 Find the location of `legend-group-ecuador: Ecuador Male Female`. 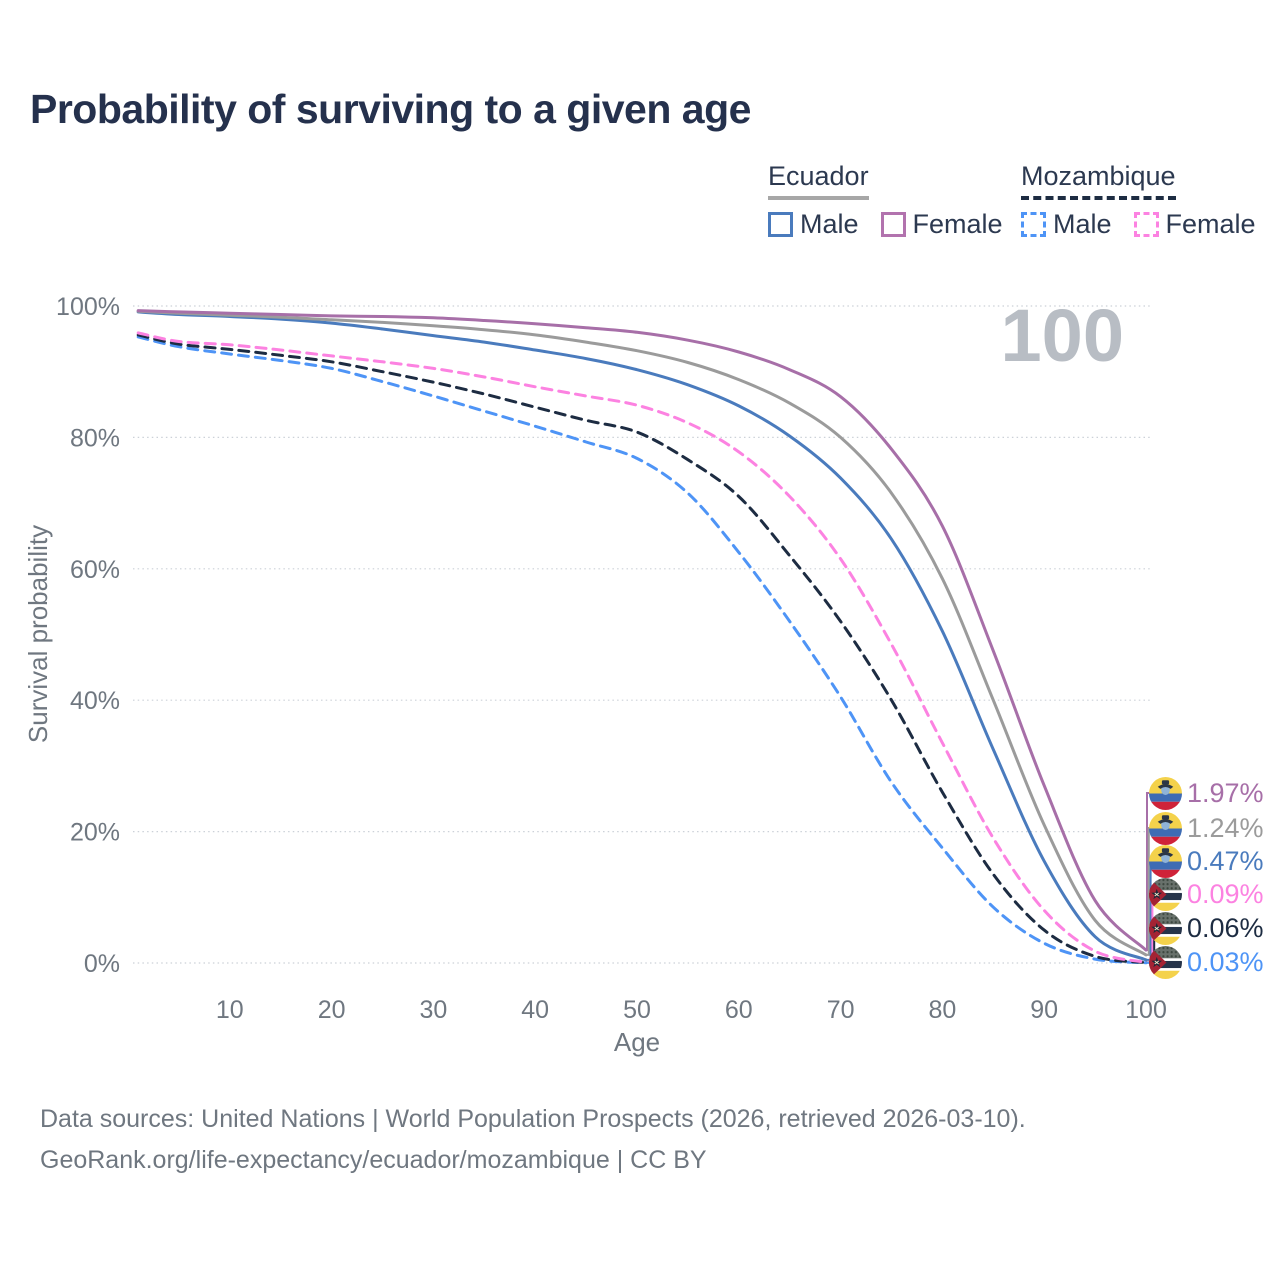

legend-group-ecuador: Ecuador Male Female is located at coordinates (896, 200).